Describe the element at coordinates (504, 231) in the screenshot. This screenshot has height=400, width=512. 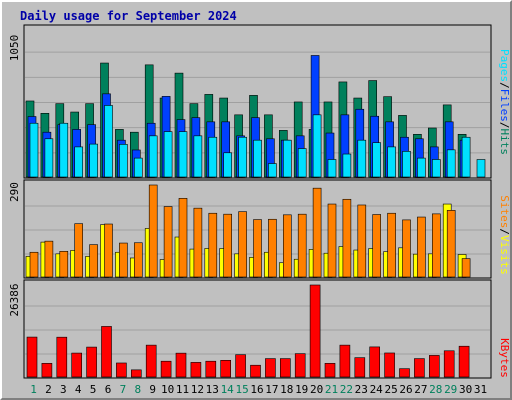
I see `legend-sep-3: /` at that location.